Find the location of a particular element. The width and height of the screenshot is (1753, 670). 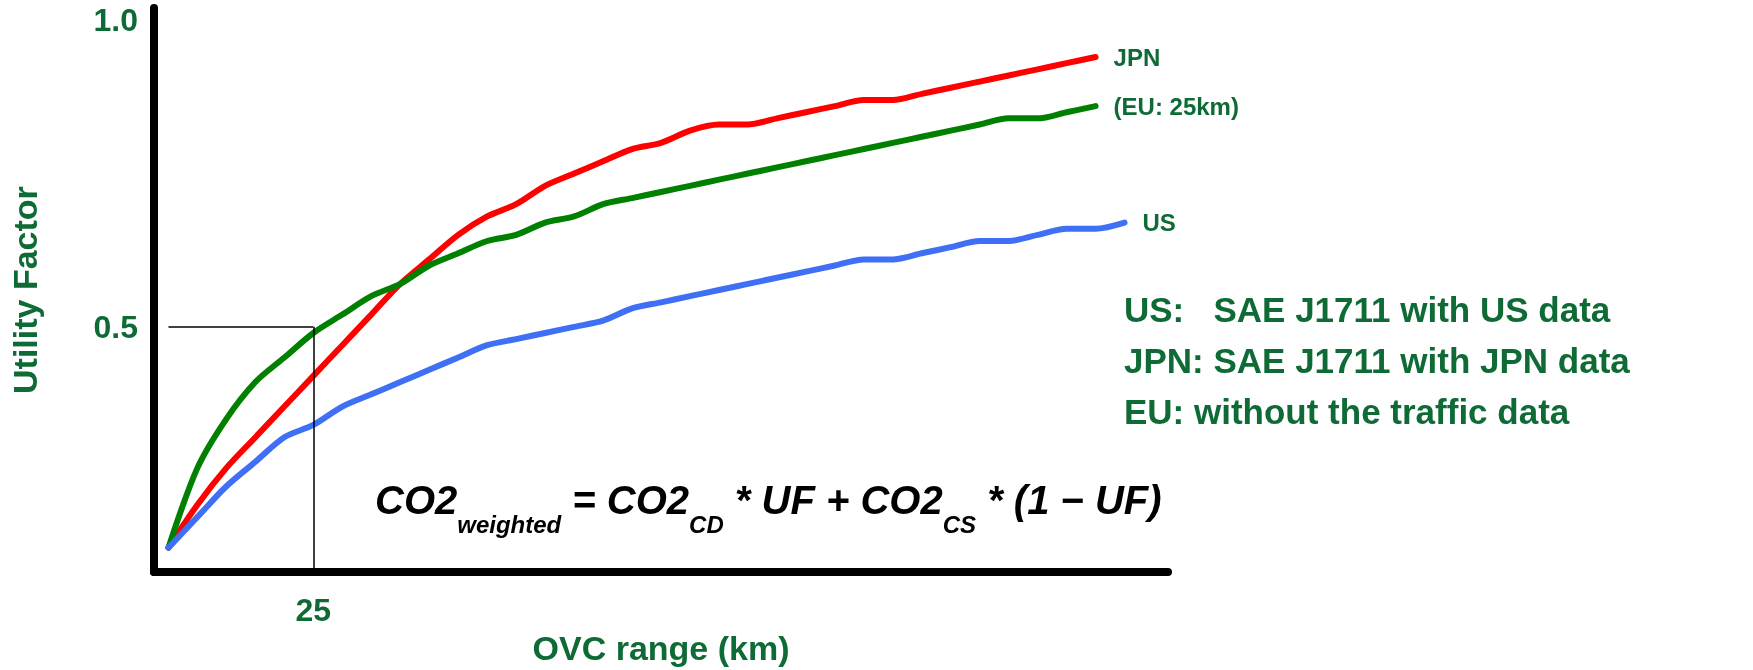

x-tick-label: 25 is located at coordinates (313, 610).